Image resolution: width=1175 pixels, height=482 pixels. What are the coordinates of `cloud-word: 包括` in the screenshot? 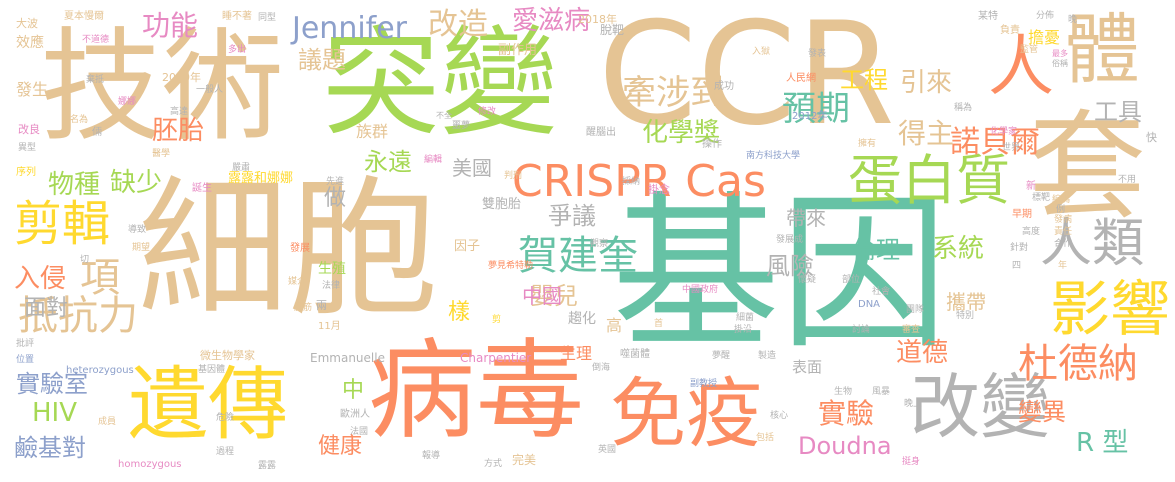 It's located at (765, 438).